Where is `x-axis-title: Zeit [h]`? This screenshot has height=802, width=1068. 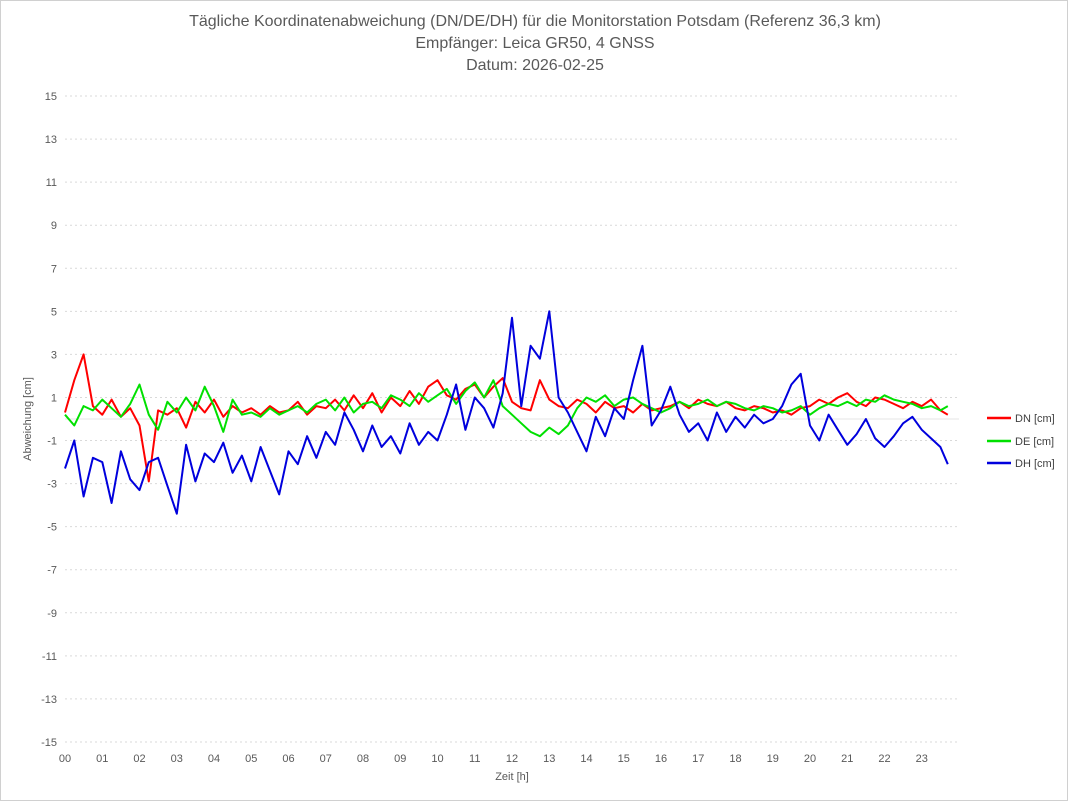
x-axis-title: Zeit [h] is located at coordinates (512, 777).